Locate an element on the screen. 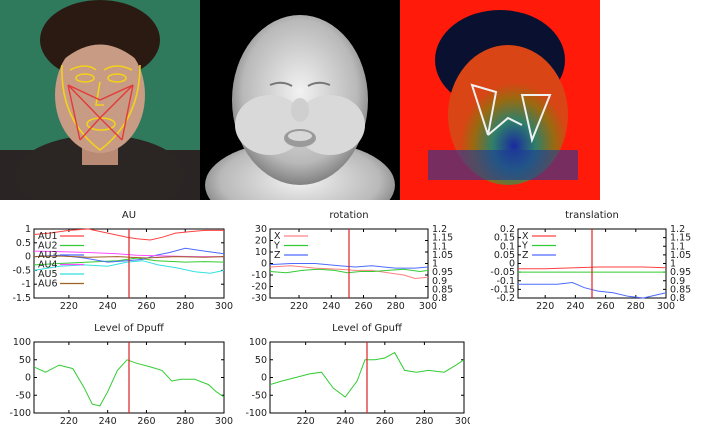 This screenshot has width=720, height=430. face-camera-panel is located at coordinates (100, 100).